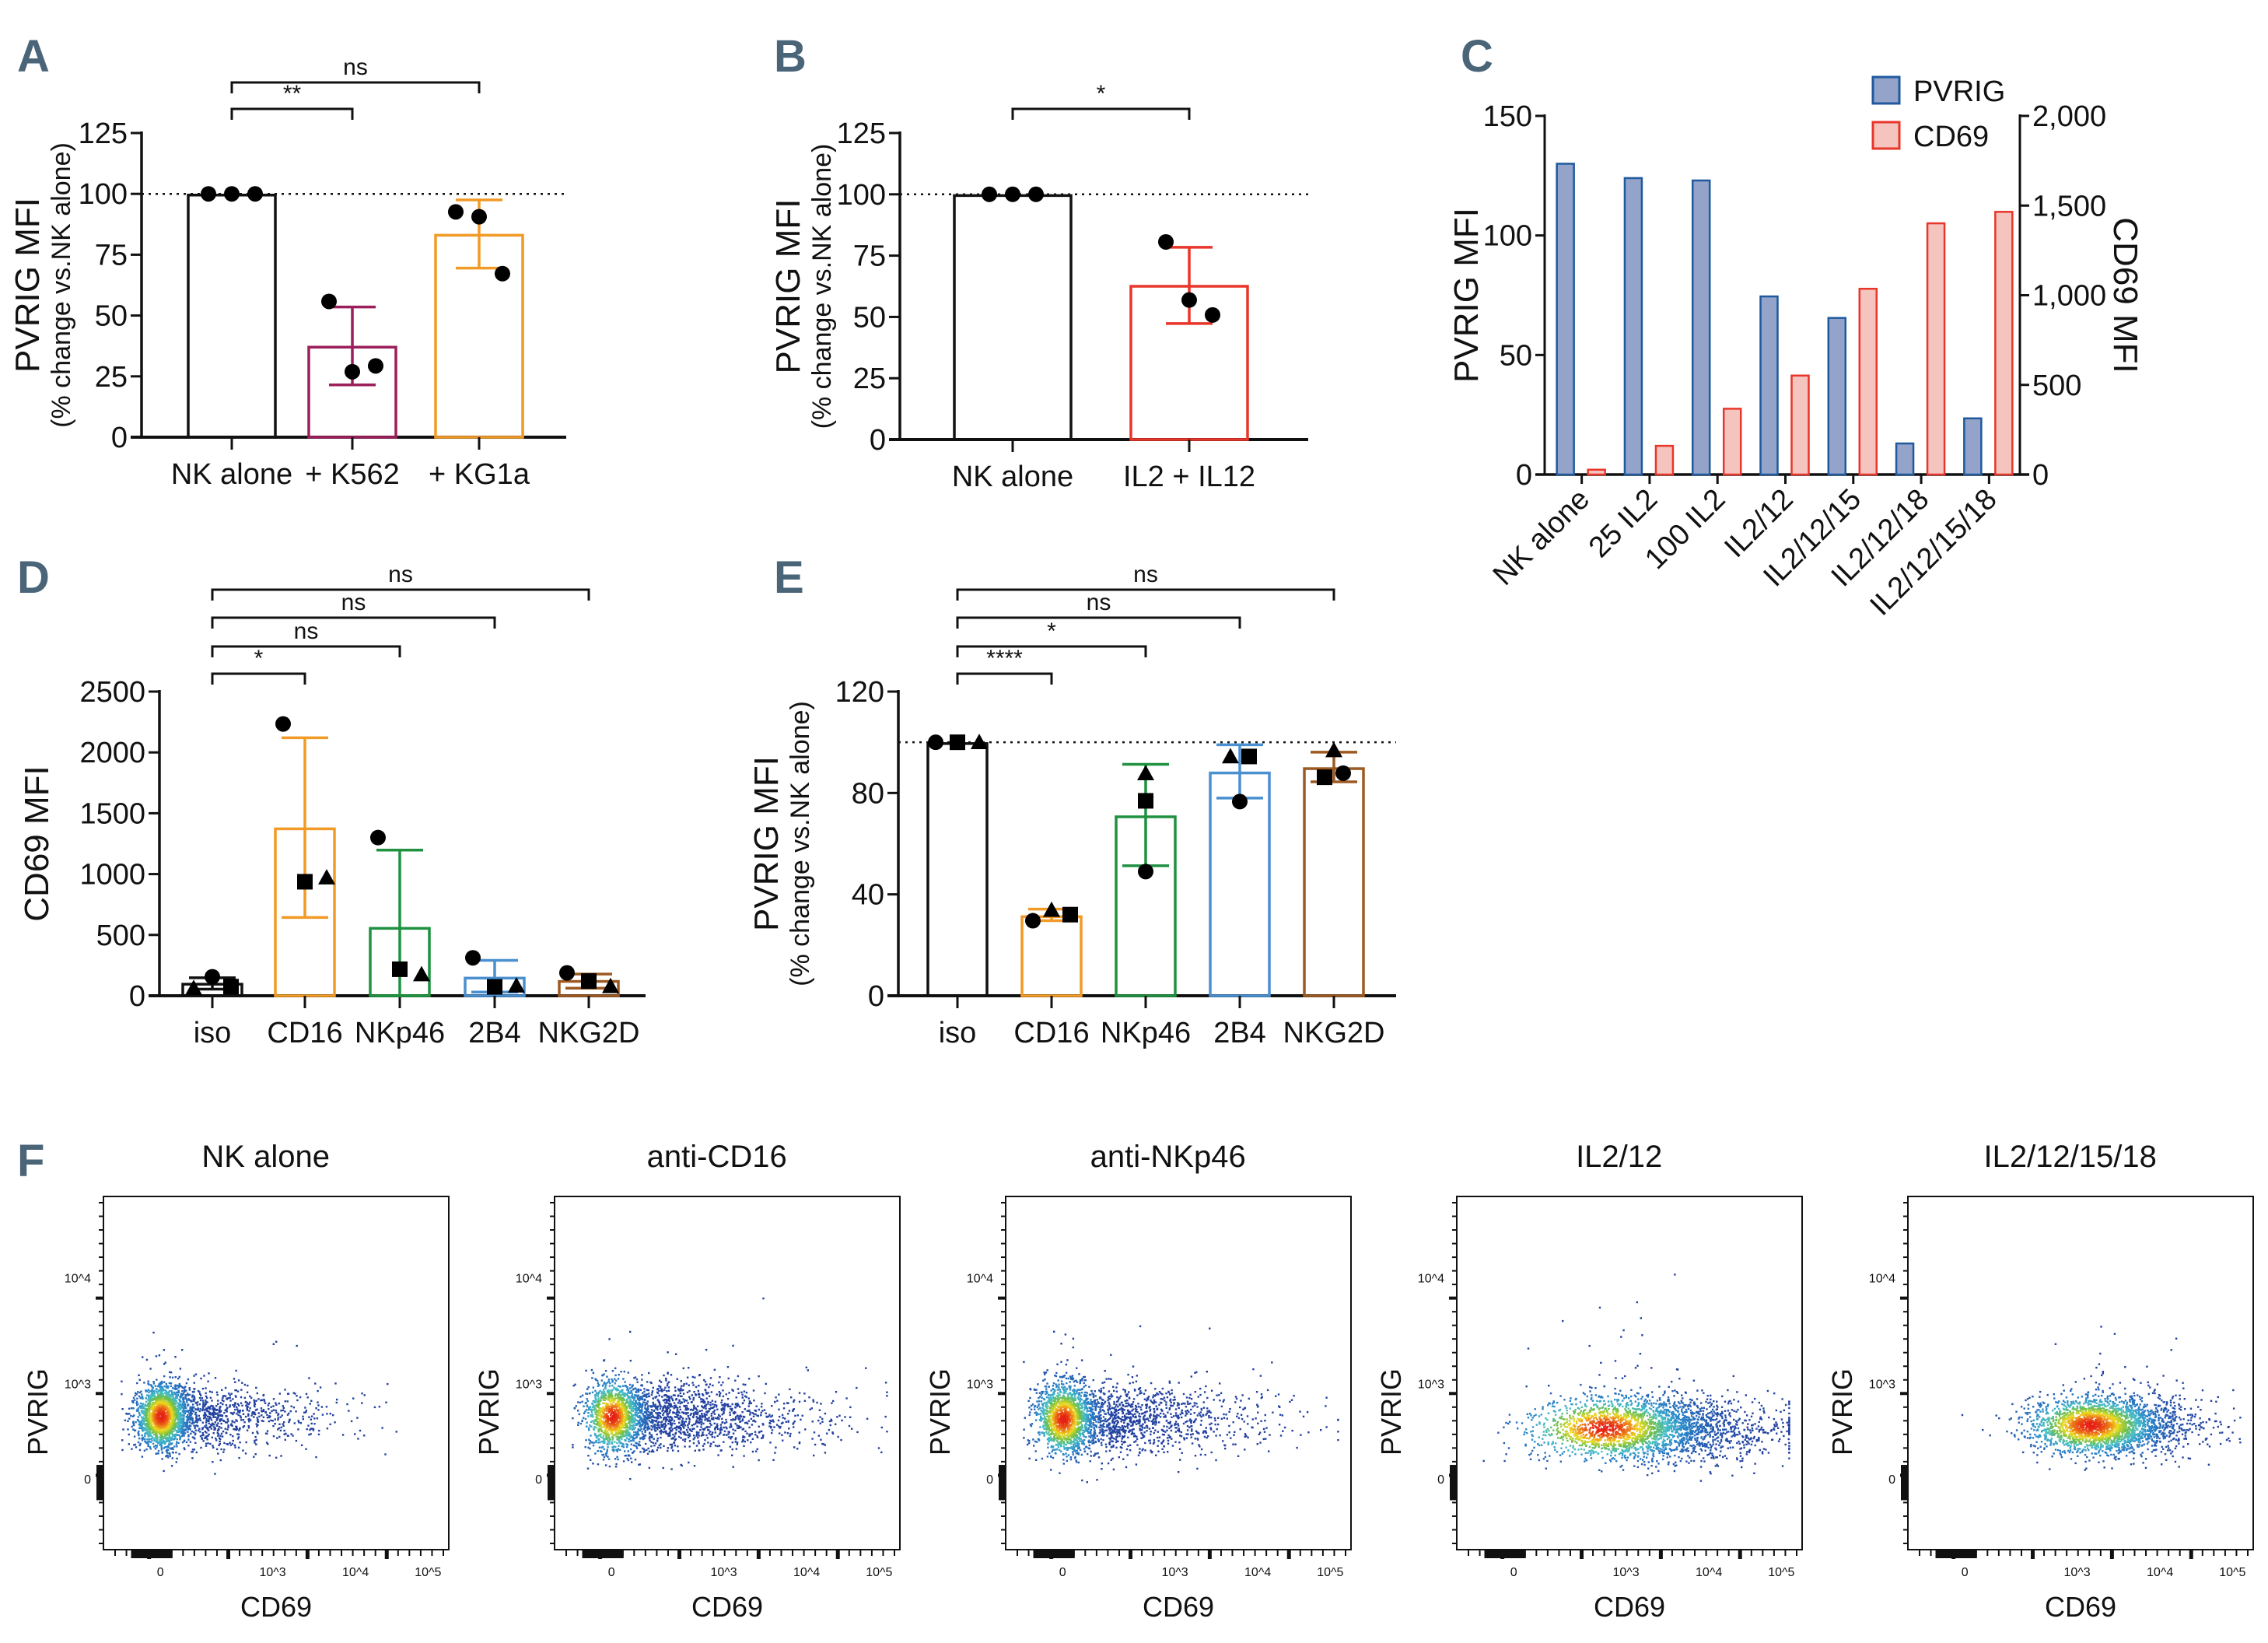 This screenshot has height=1643, width=2268. Describe the element at coordinates (1146, 872) in the screenshot. I see `data-point` at that location.